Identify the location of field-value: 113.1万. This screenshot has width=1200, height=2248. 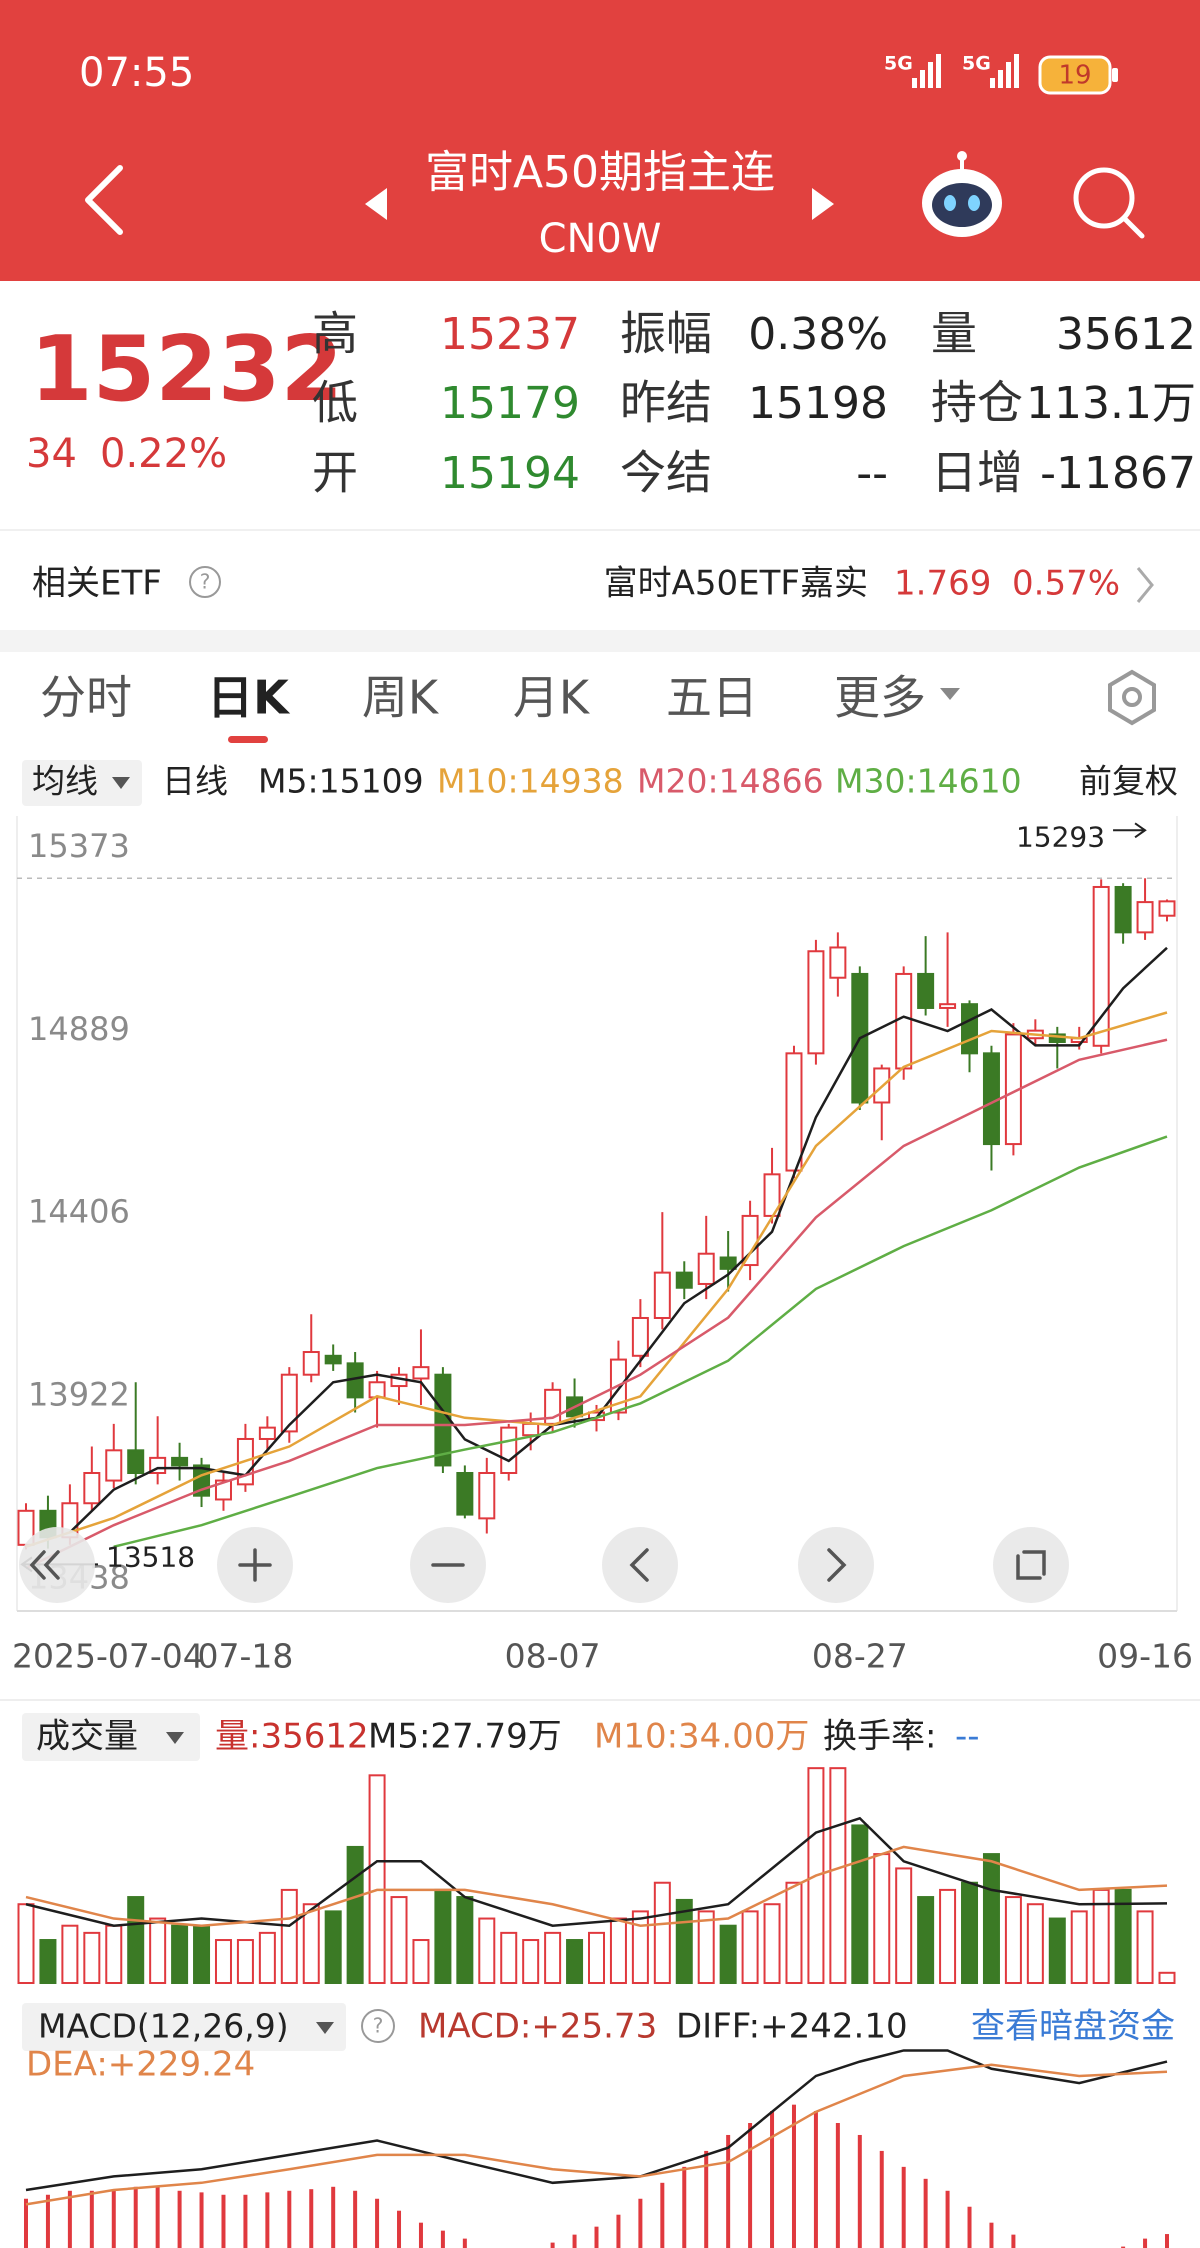
(1111, 403).